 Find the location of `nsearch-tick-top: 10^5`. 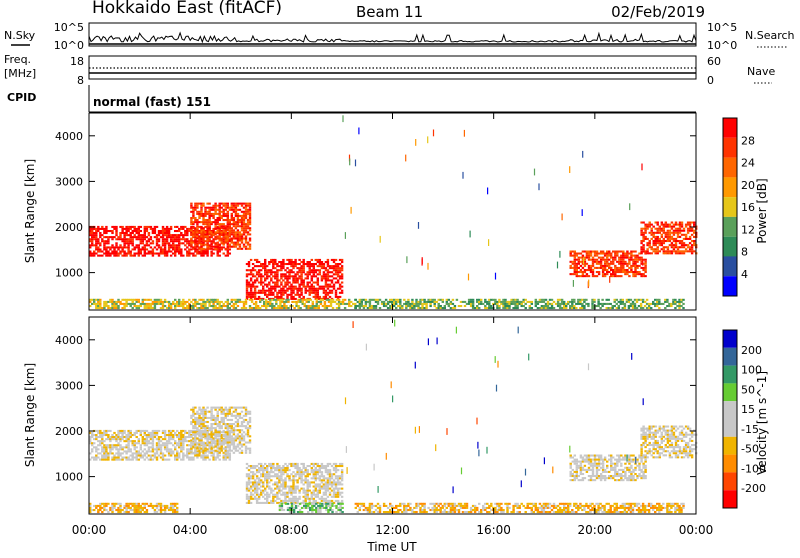

nsearch-tick-top: 10^5 is located at coordinates (722, 27).